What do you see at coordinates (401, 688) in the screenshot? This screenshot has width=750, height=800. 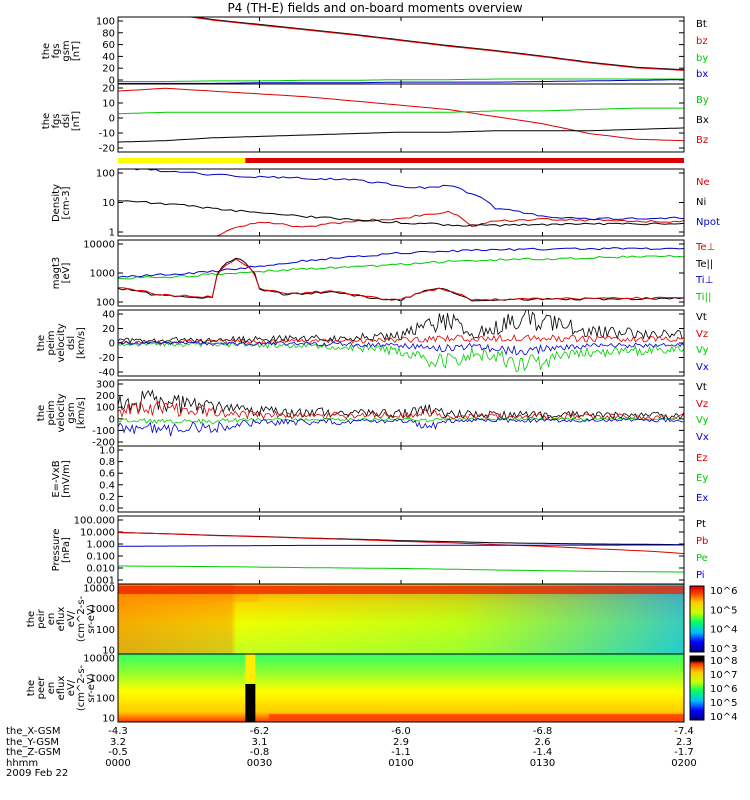 I see `electron-spectrogram-frame` at bounding box center [401, 688].